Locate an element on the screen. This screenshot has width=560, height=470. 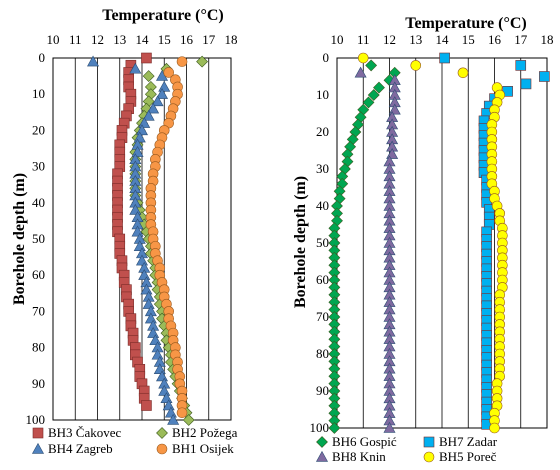
legend-entry: BH1 Osijek is located at coordinates (195, 448).